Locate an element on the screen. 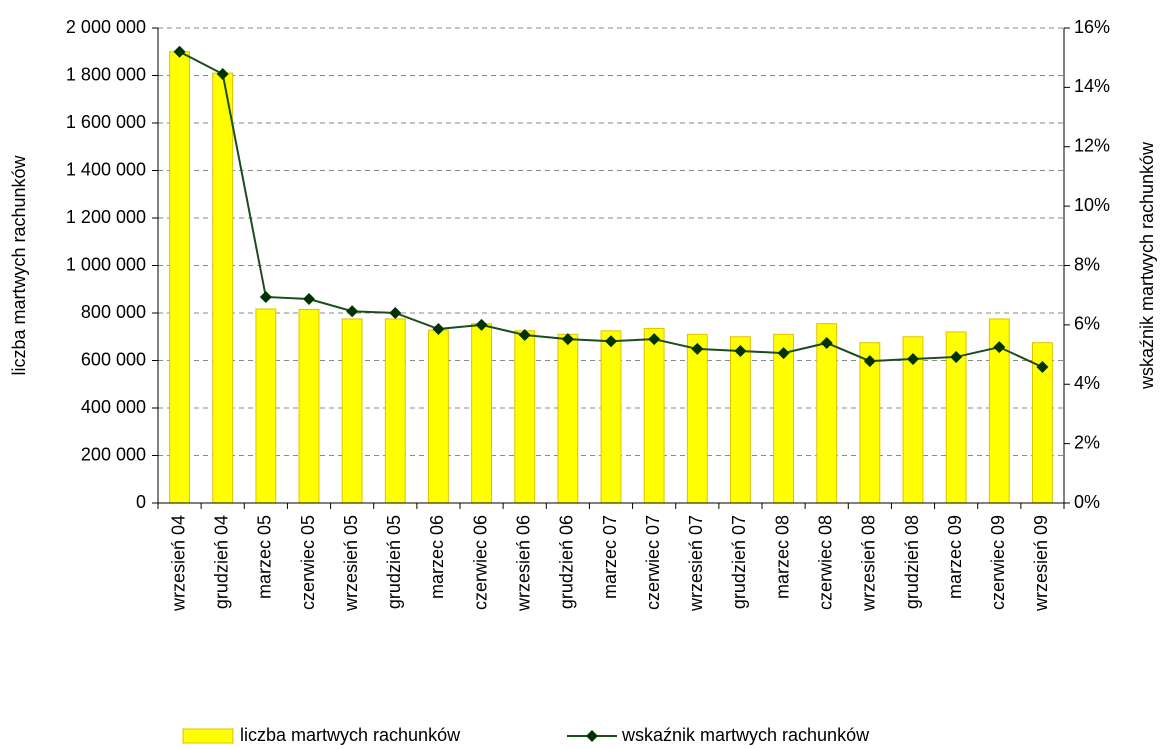  y-tick-label: 200 000 is located at coordinates (113, 454).